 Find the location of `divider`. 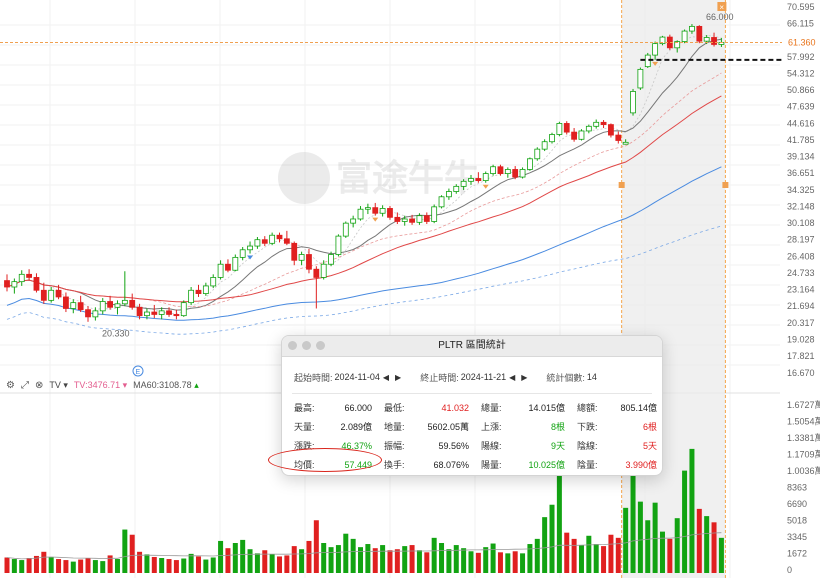

divider is located at coordinates (472, 393).